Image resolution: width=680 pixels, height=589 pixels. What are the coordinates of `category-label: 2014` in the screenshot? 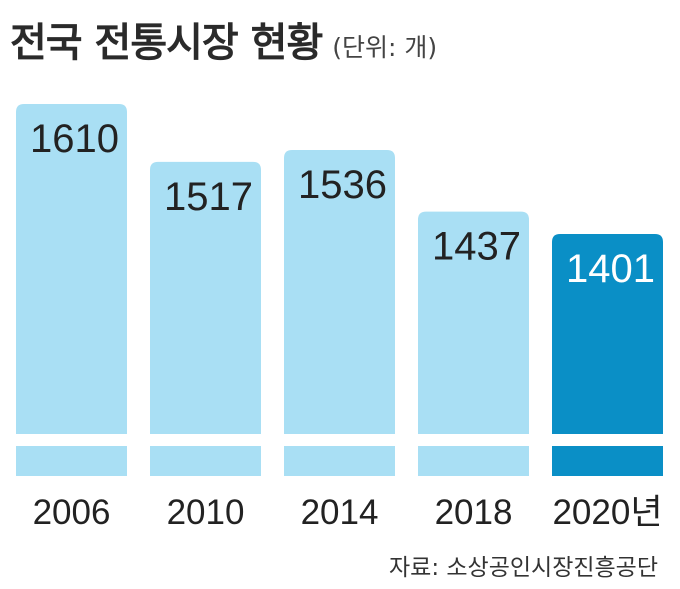 It's located at (340, 512).